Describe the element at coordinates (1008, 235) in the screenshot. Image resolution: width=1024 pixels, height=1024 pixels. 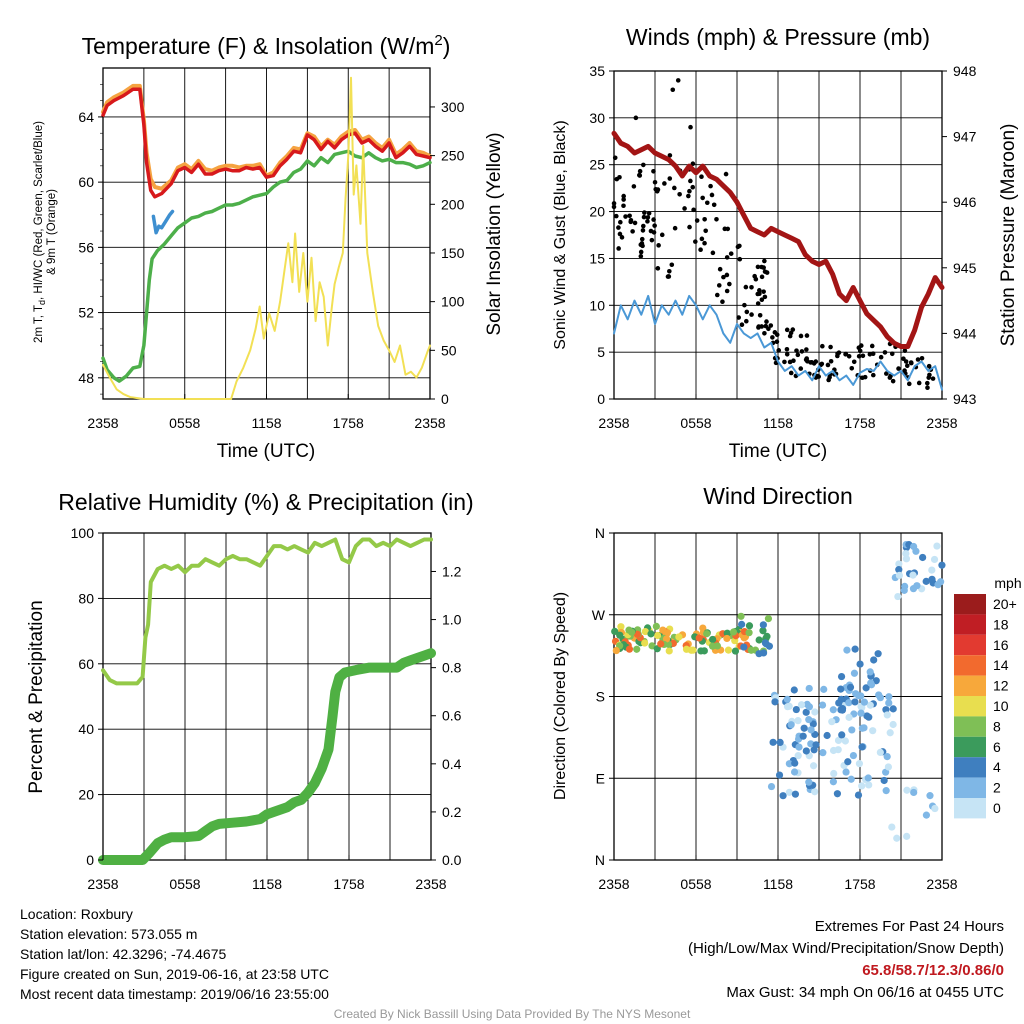
I see `wind-y2-label: Station Pressure (Maroon)` at that location.